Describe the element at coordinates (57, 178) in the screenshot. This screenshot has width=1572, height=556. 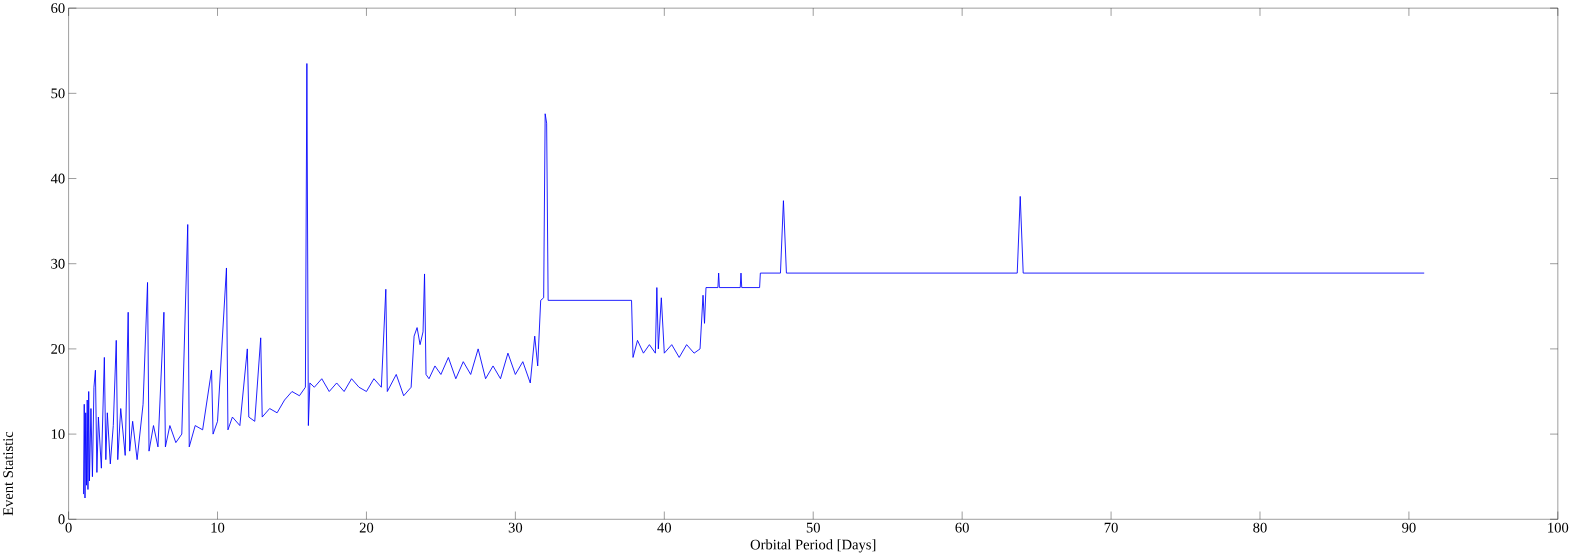
I see `y-tick-label: 40` at that location.